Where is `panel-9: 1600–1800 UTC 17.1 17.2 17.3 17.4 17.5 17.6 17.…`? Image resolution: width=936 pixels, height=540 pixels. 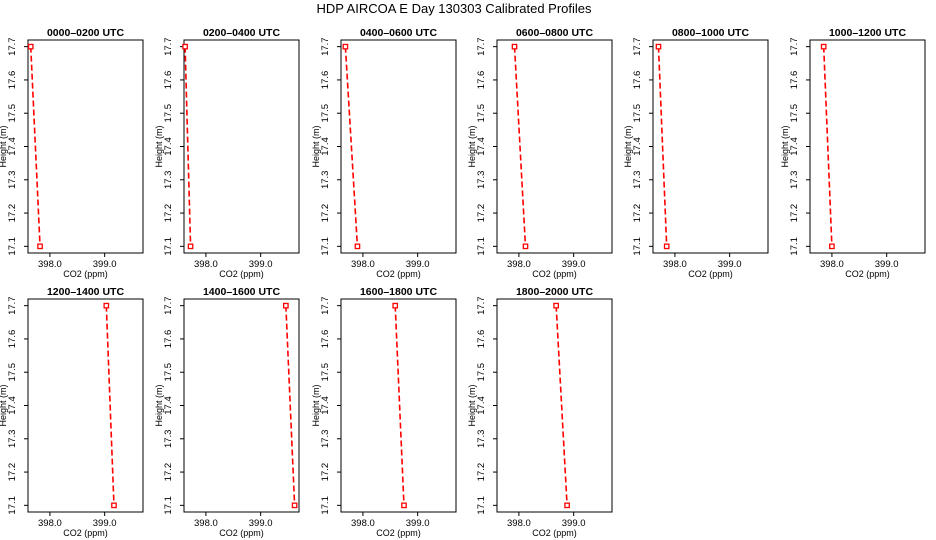 panel-9: 1600–1800 UTC 17.1 17.2 17.3 17.4 17.5 17.6 17.… is located at coordinates (384, 412).